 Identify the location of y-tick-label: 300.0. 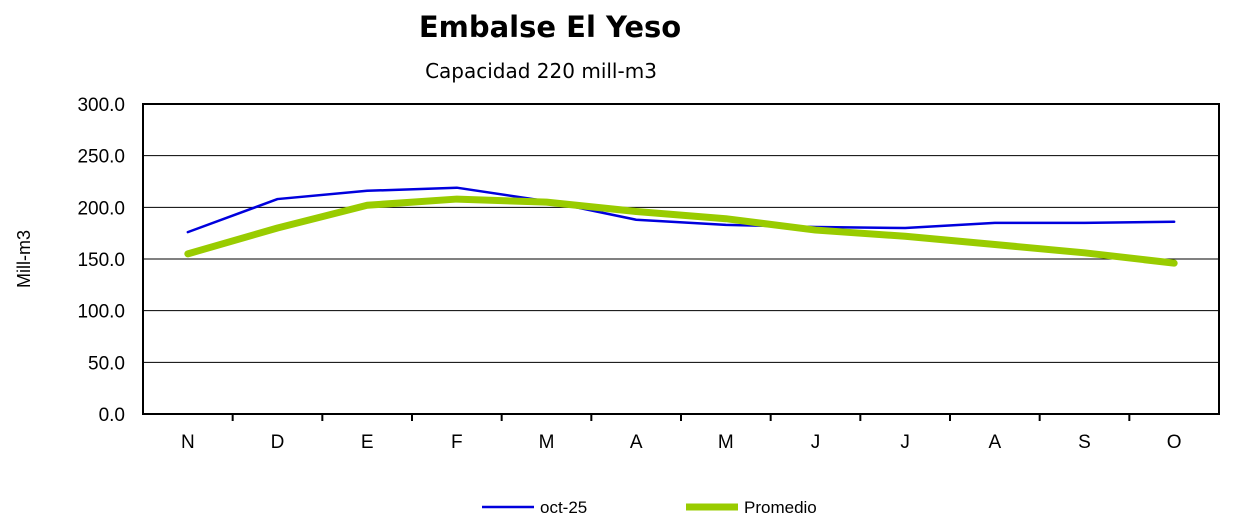
(101, 105).